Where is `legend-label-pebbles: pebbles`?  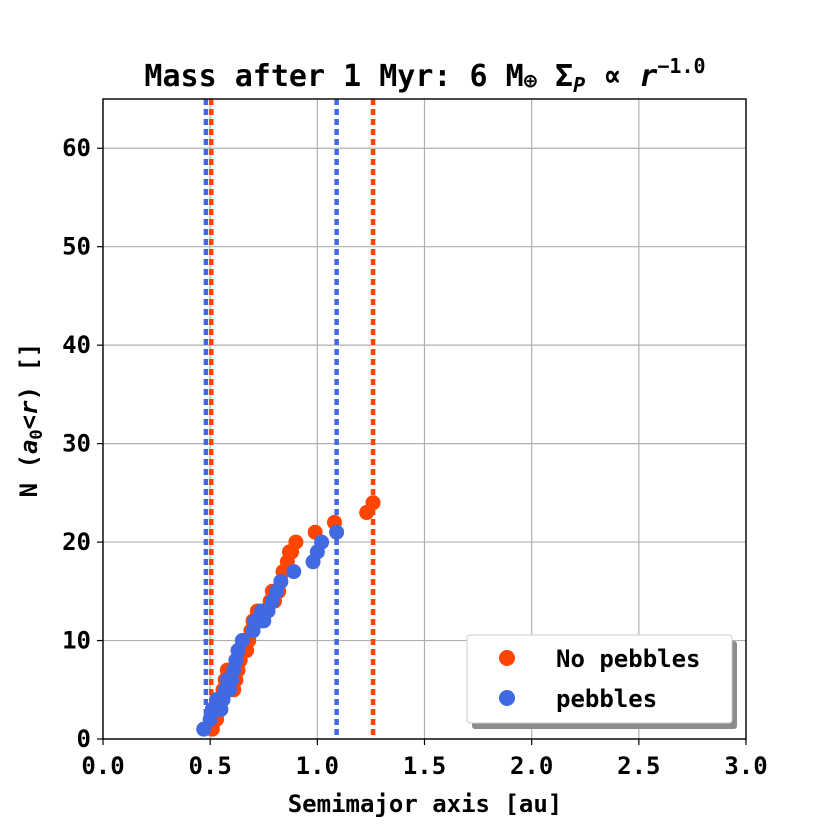 legend-label-pebbles: pebbles is located at coordinates (606, 699).